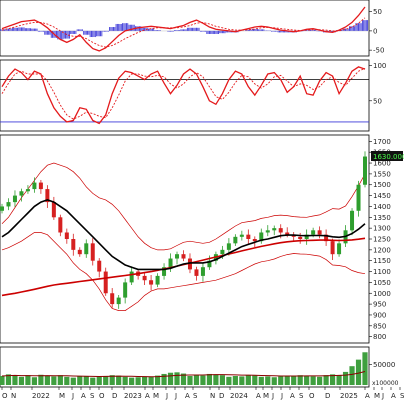  I want to click on price-tick-label: 1050, so click(382, 283).